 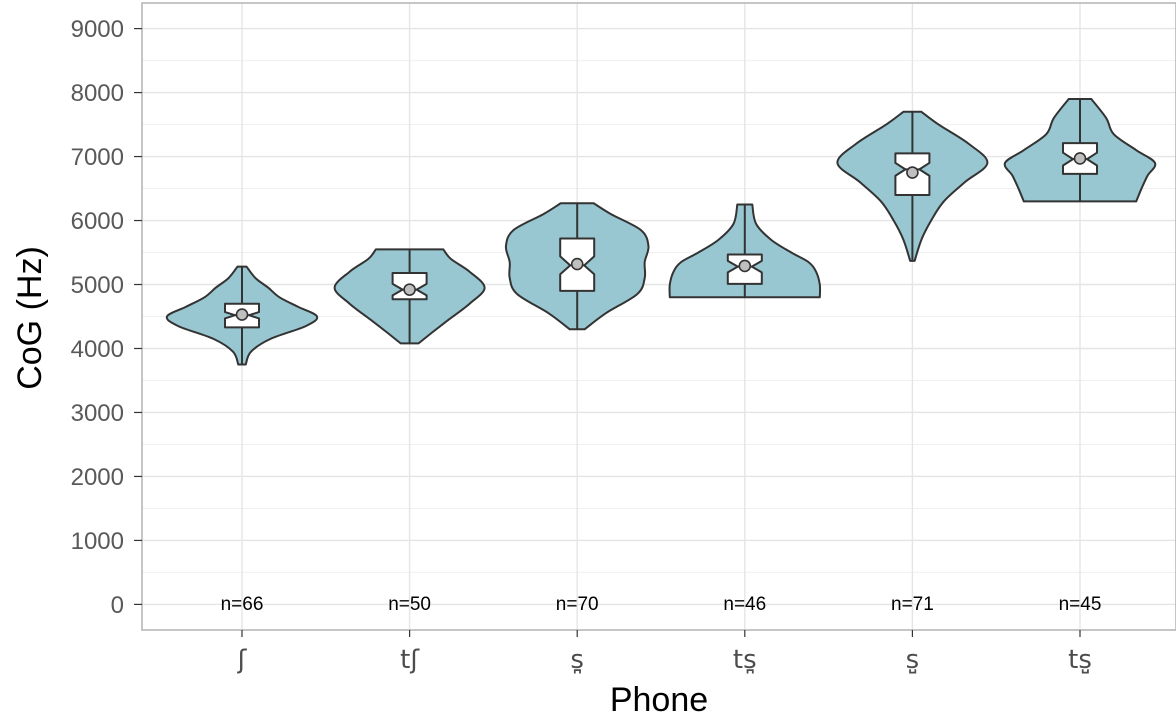 I want to click on count-label: n=66, so click(x=242, y=604).